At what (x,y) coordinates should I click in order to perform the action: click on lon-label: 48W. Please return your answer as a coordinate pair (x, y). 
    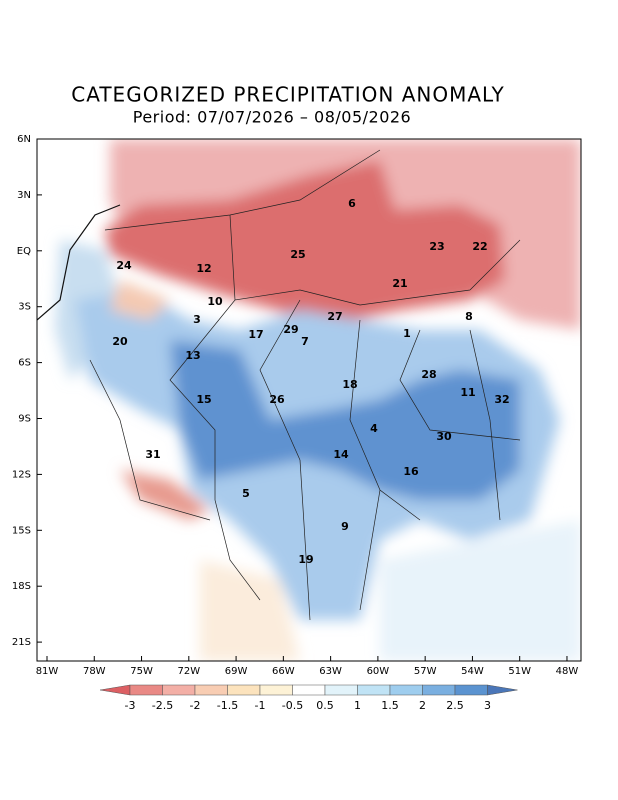
    Looking at the image, I should click on (567, 671).